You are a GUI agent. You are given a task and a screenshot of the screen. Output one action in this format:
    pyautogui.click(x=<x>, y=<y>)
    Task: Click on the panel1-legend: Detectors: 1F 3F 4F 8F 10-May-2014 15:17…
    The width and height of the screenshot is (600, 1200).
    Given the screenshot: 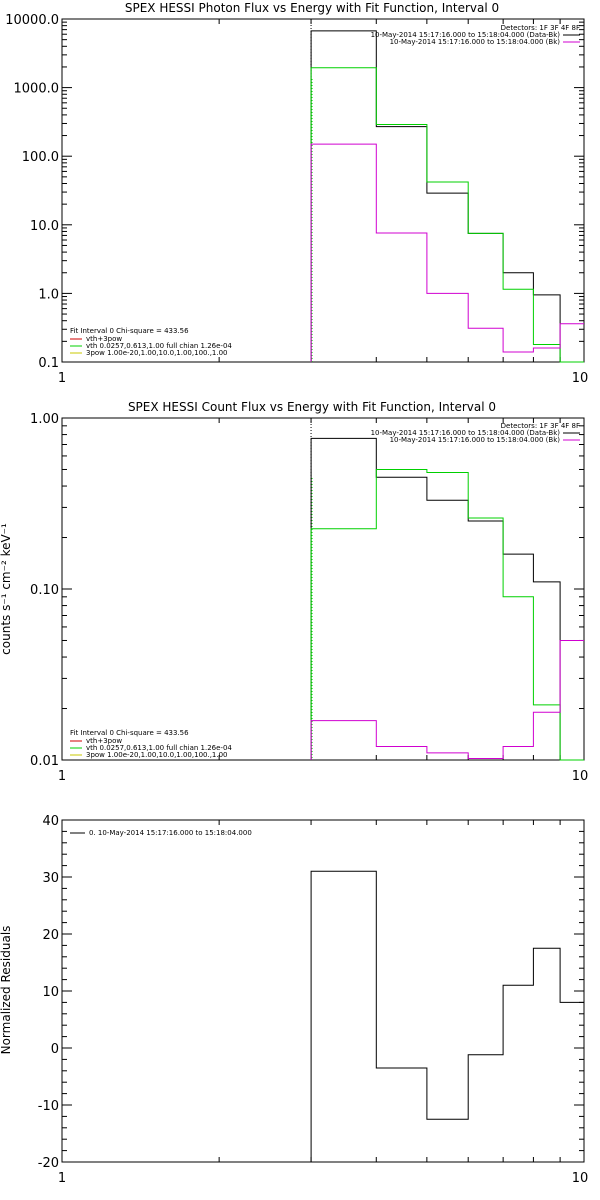 What is the action you would take?
    pyautogui.click(x=475, y=35)
    